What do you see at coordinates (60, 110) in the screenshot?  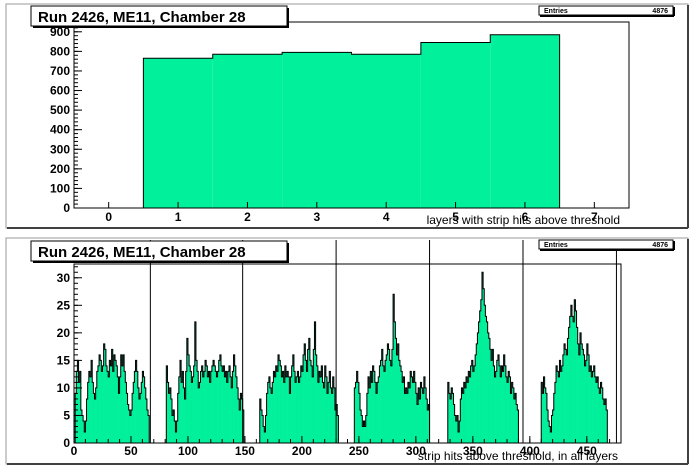 I see `y-tick-label: 500` at bounding box center [60, 110].